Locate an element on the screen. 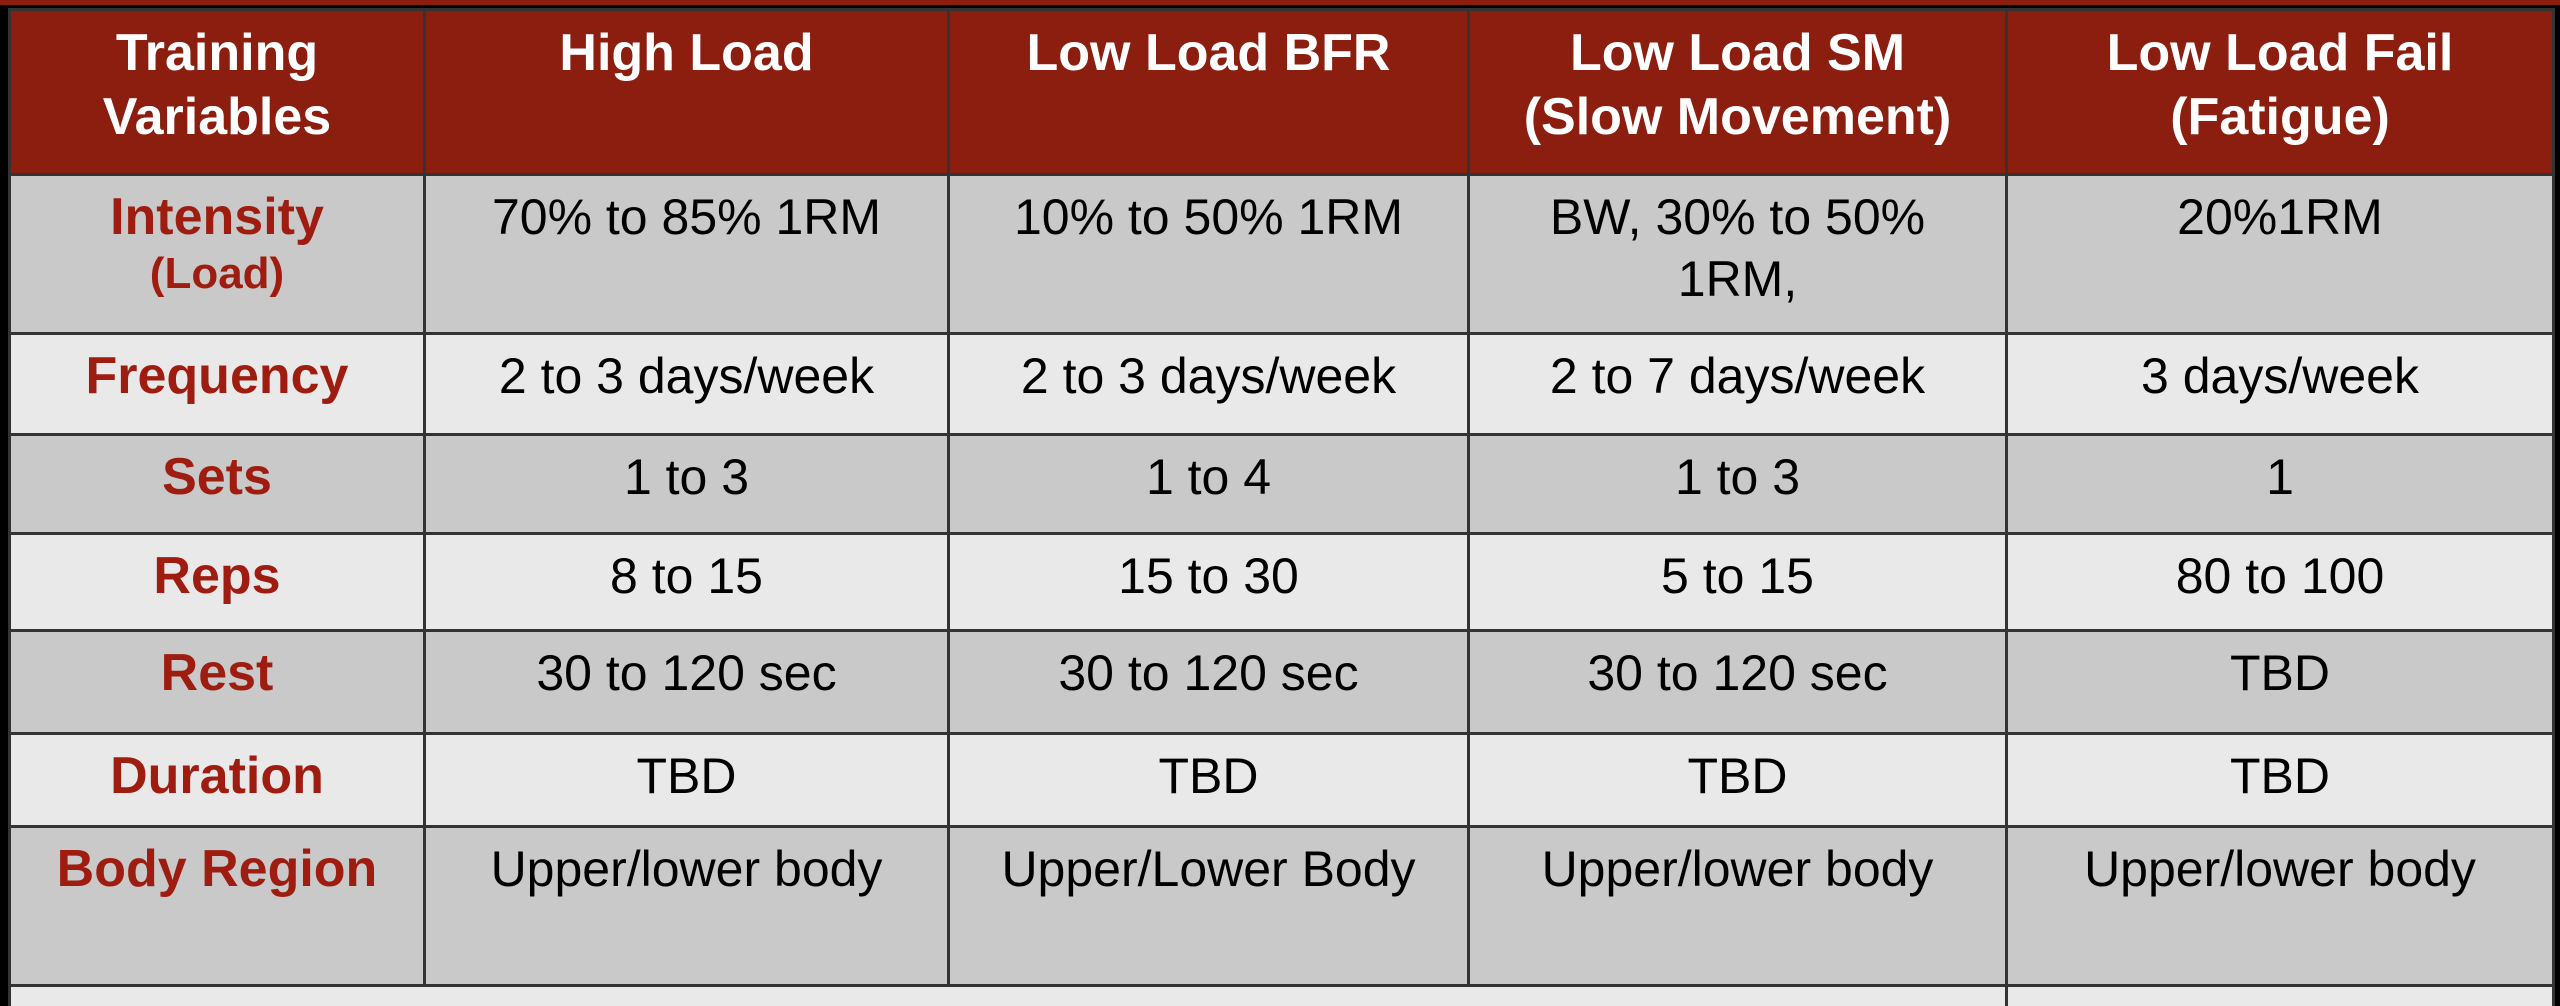  cell-rest-high-load: 30 to 120 sec is located at coordinates (686, 682).